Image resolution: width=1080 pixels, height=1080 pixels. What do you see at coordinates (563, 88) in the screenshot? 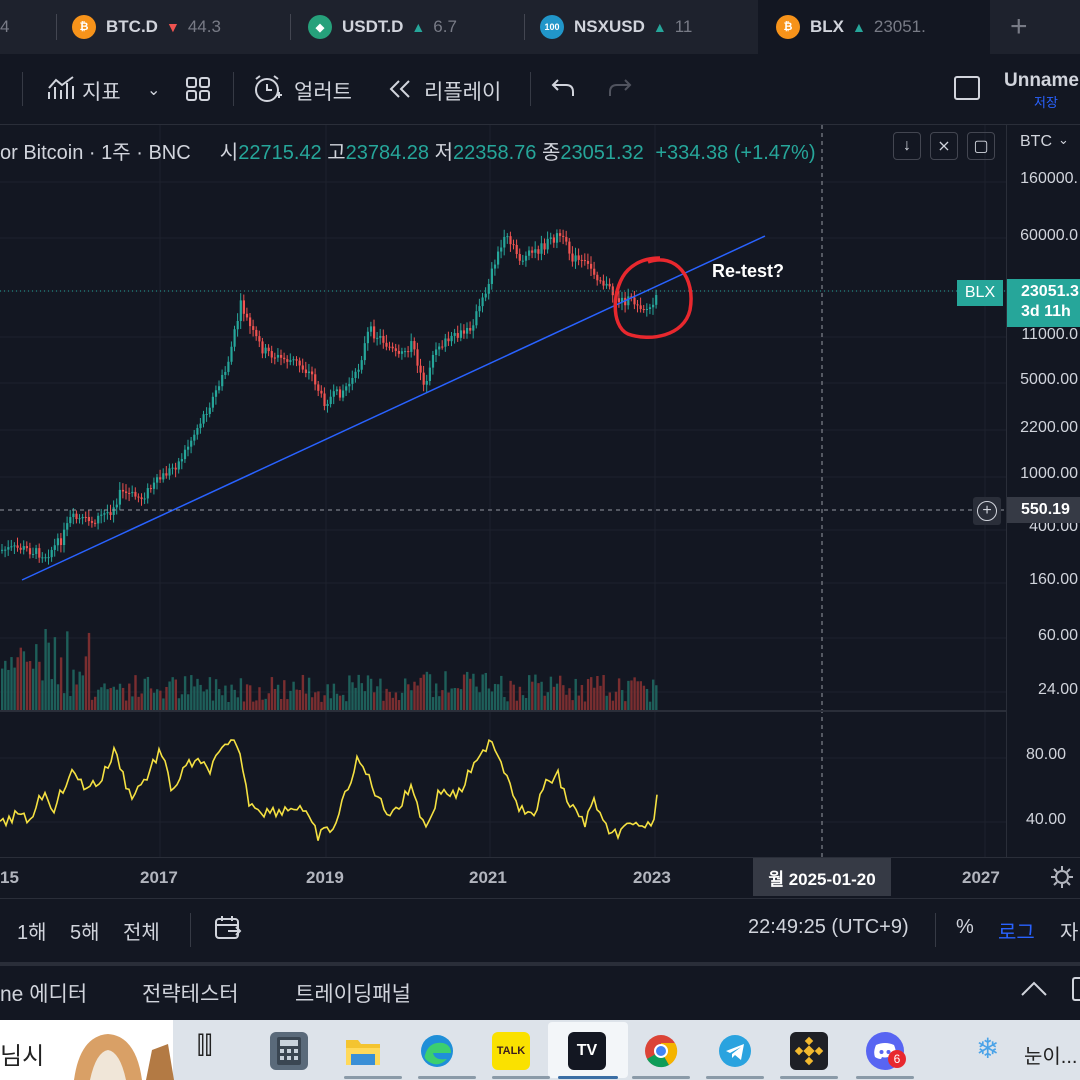
I see `undo-icon` at bounding box center [563, 88].